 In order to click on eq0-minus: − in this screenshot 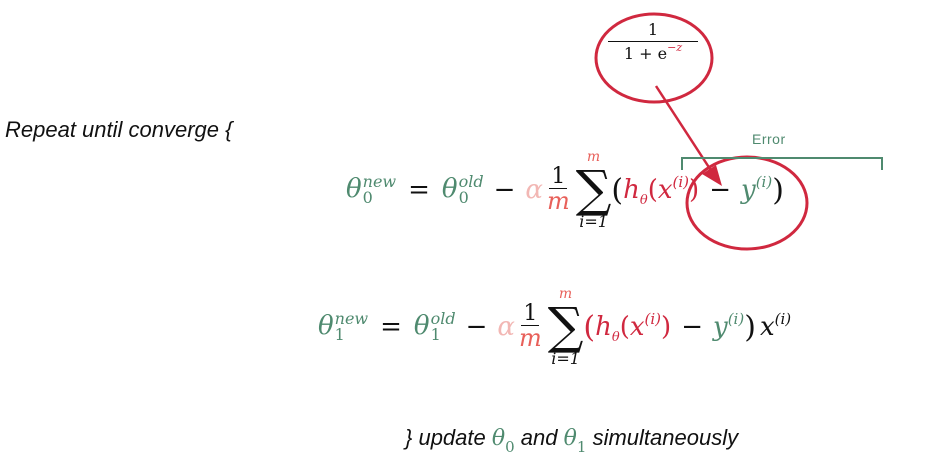, I will do `click(504, 190)`.